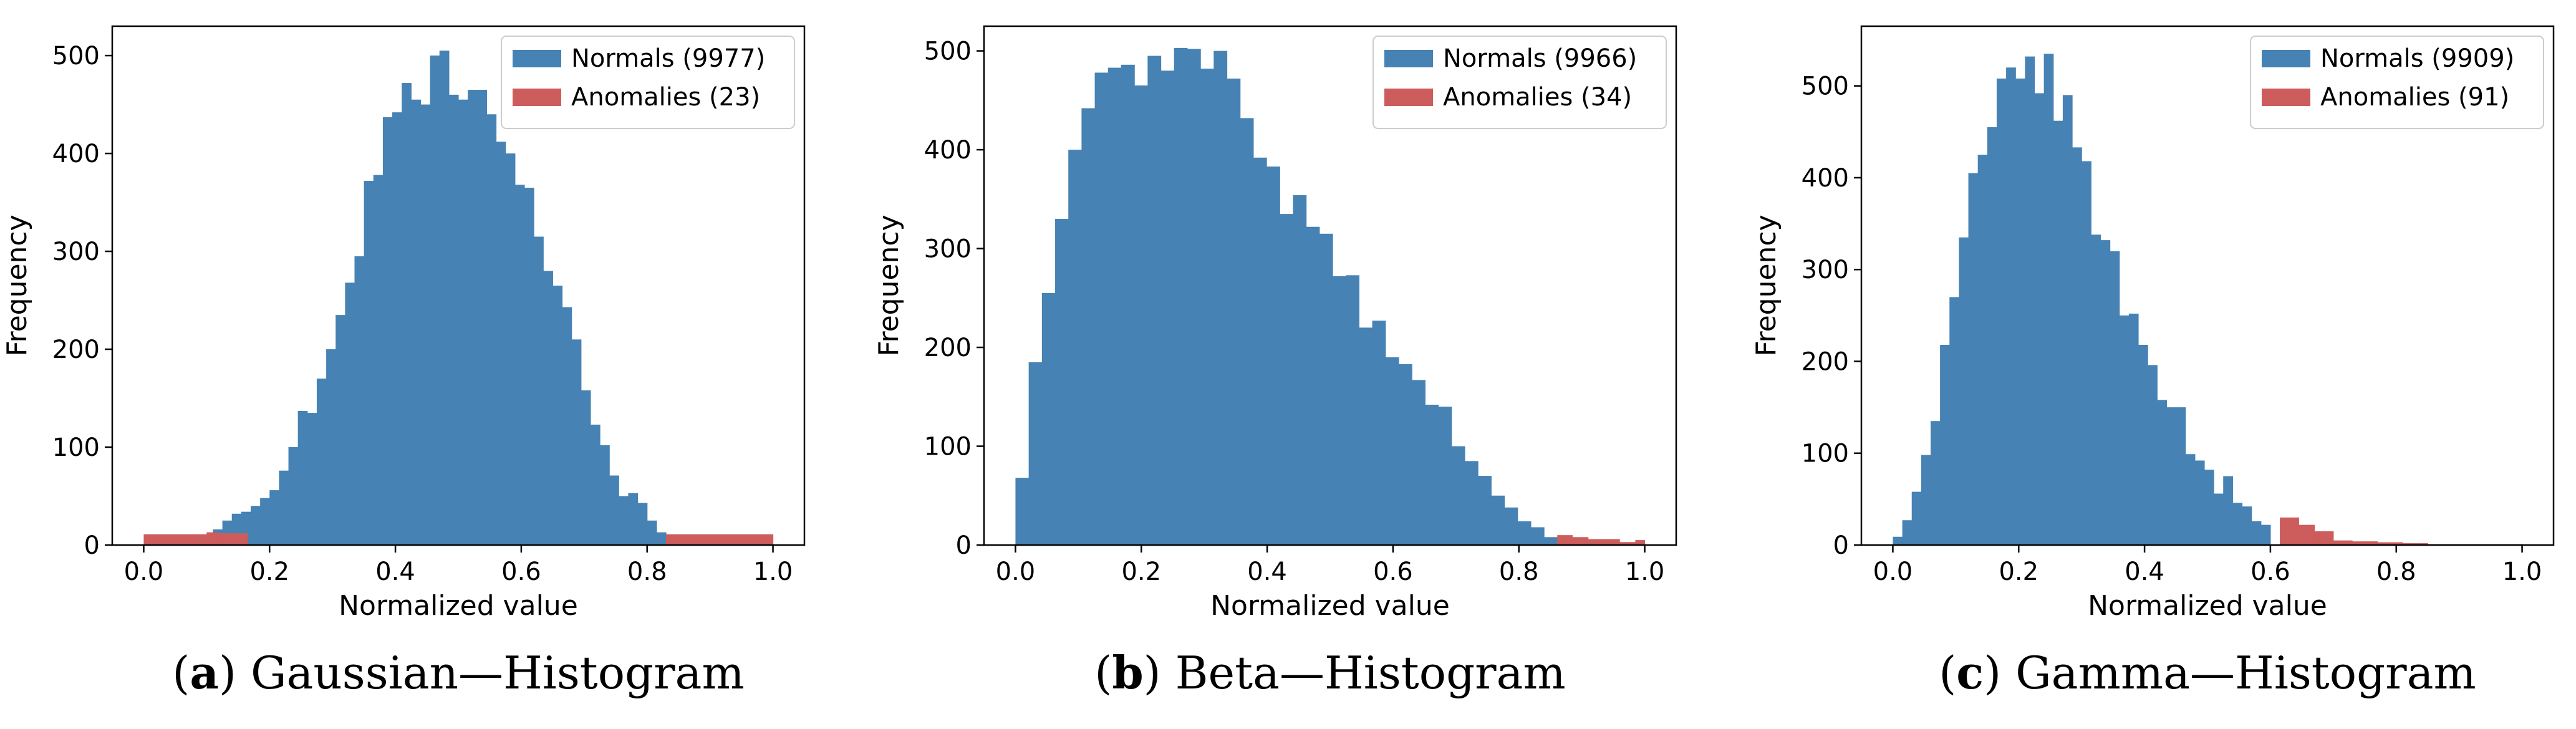  Describe the element at coordinates (458, 606) in the screenshot. I see `panel-a-x-axis-label: Normalized value` at that location.